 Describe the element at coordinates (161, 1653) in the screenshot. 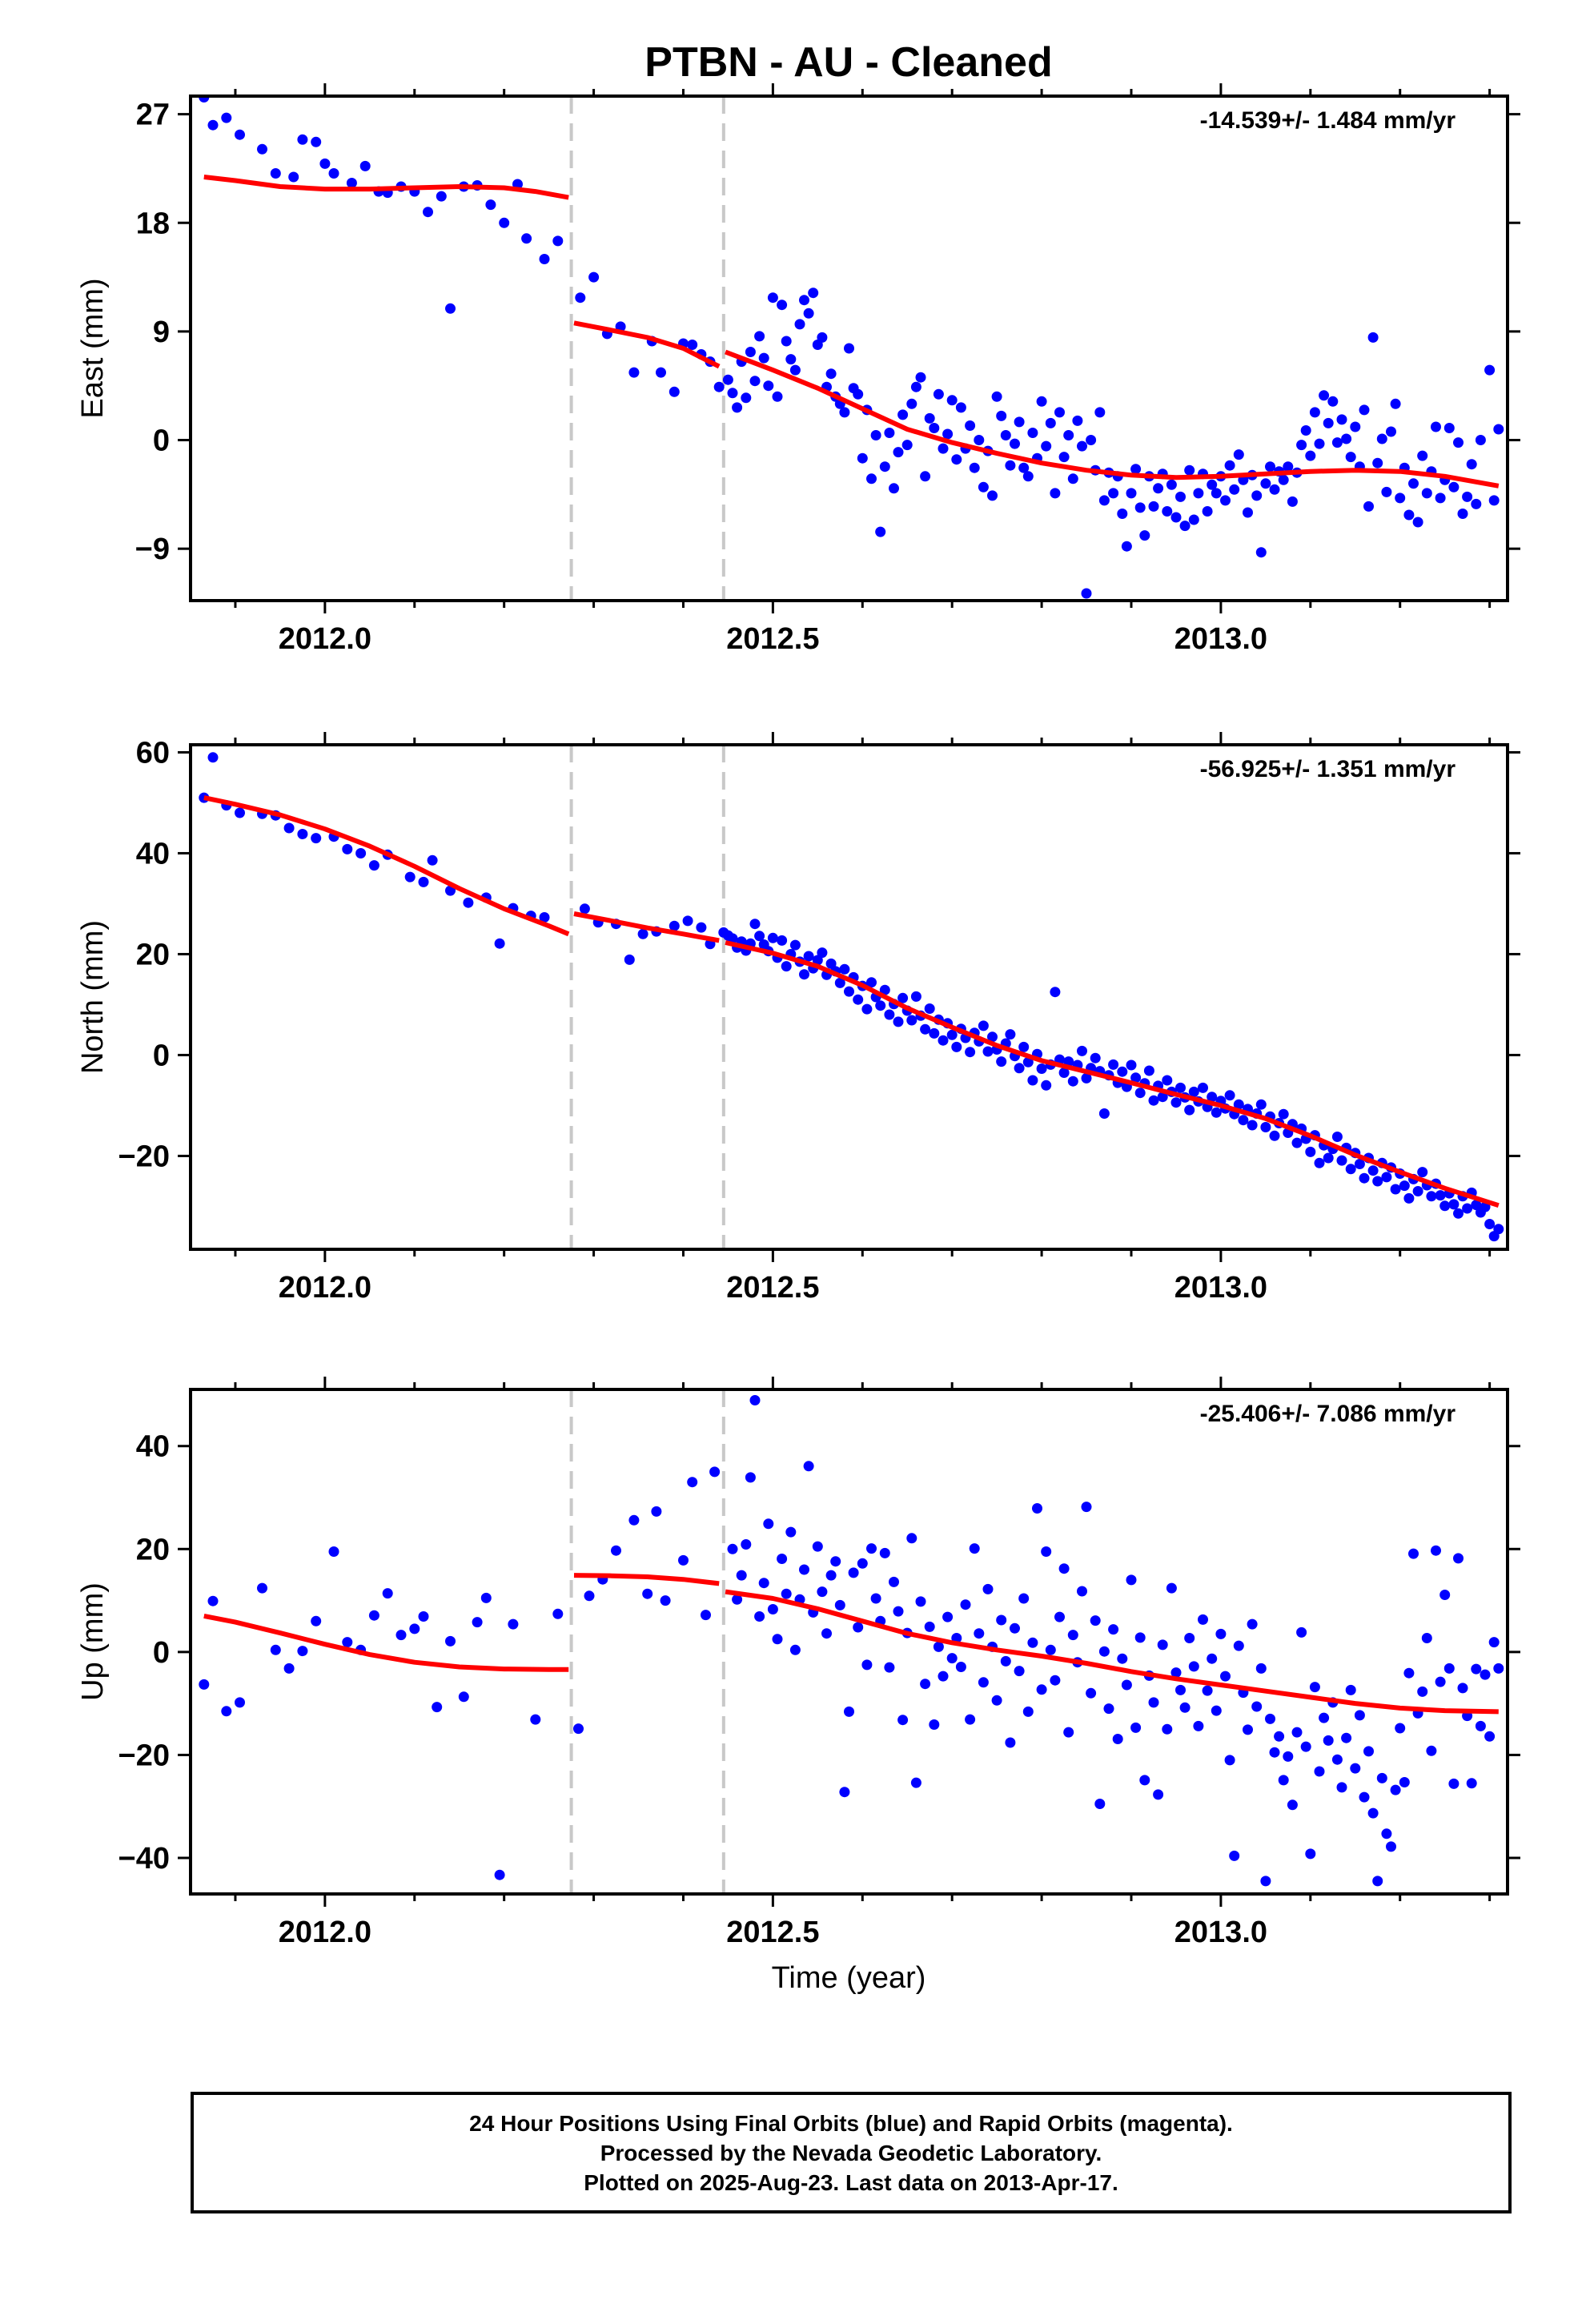

I see `y-tick-label: 0` at that location.